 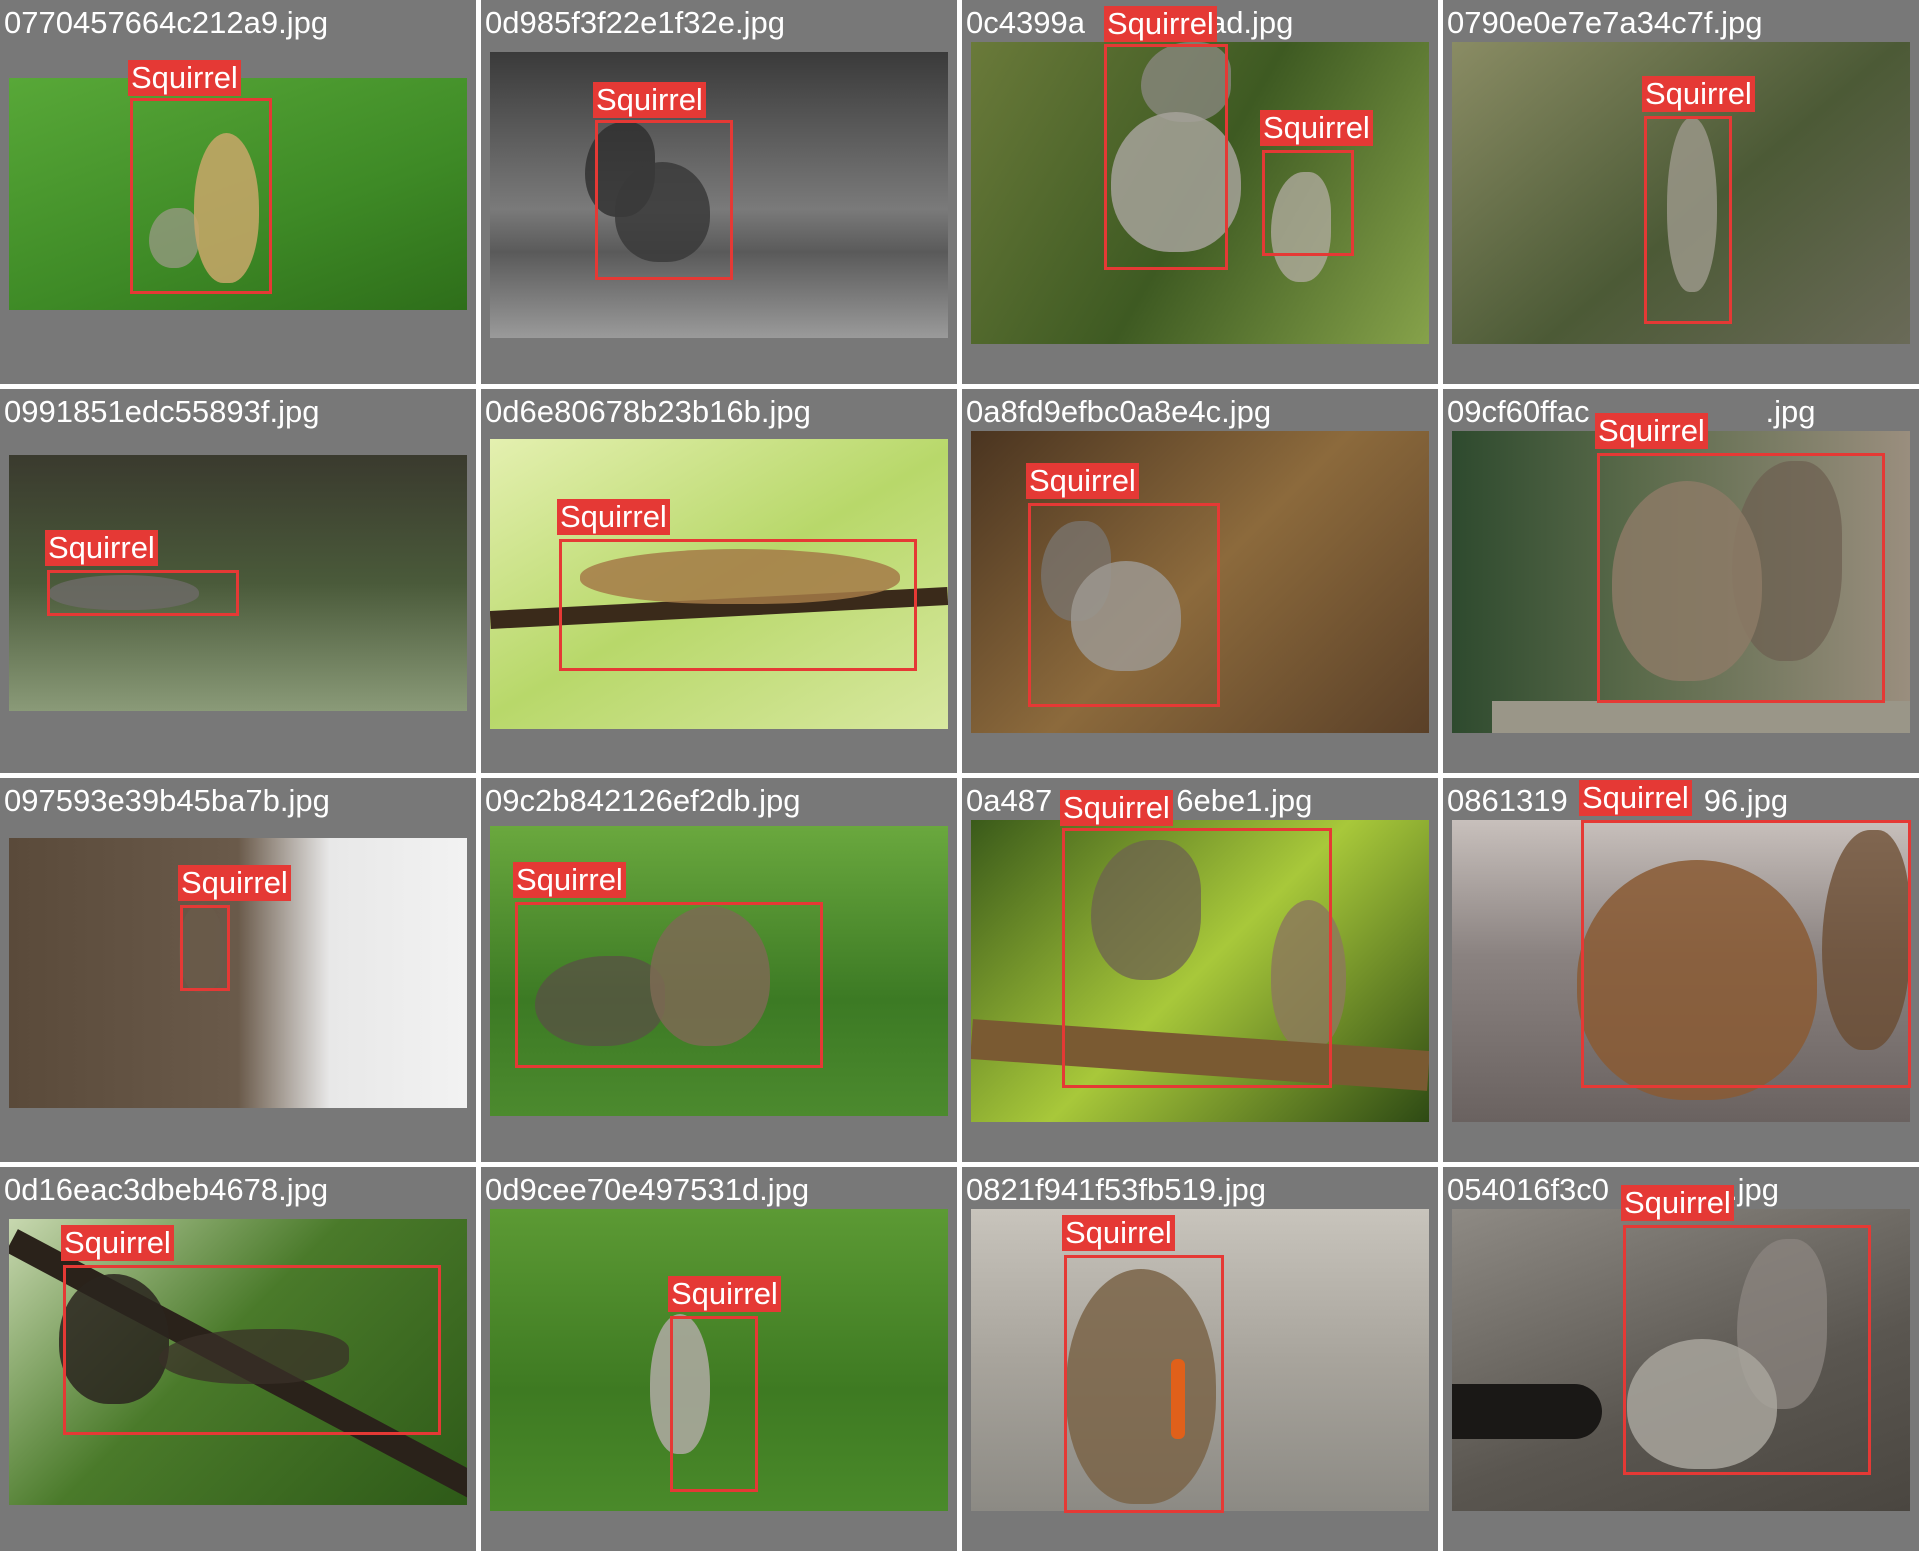 What do you see at coordinates (1631, 411) in the screenshot?
I see `filename-label: 09cf60ffac .jpg` at bounding box center [1631, 411].